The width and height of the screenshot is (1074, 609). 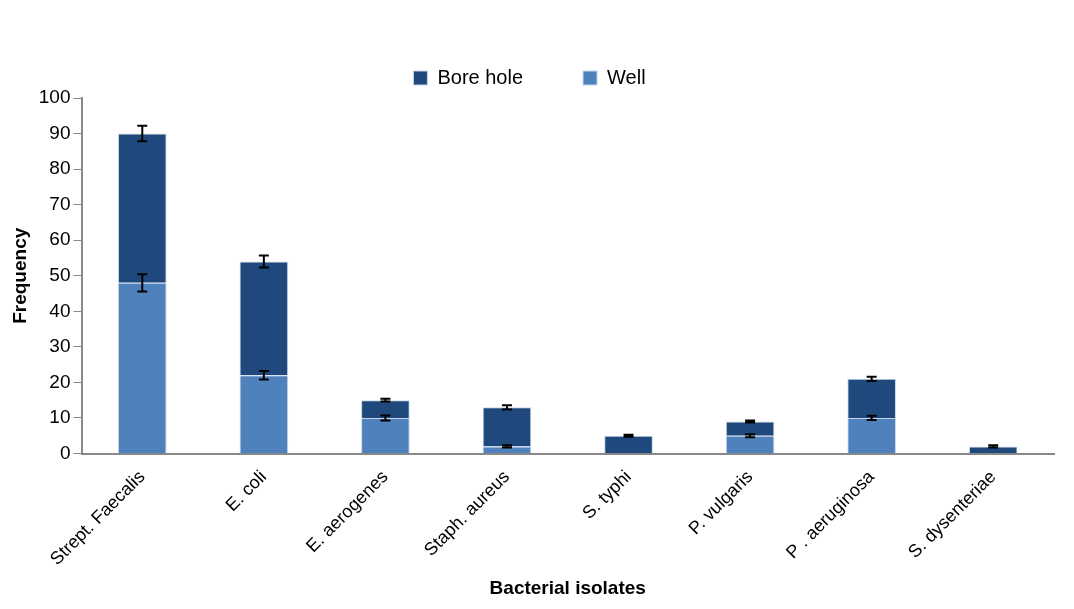 I want to click on y-tick-label: 60, so click(x=60, y=239).